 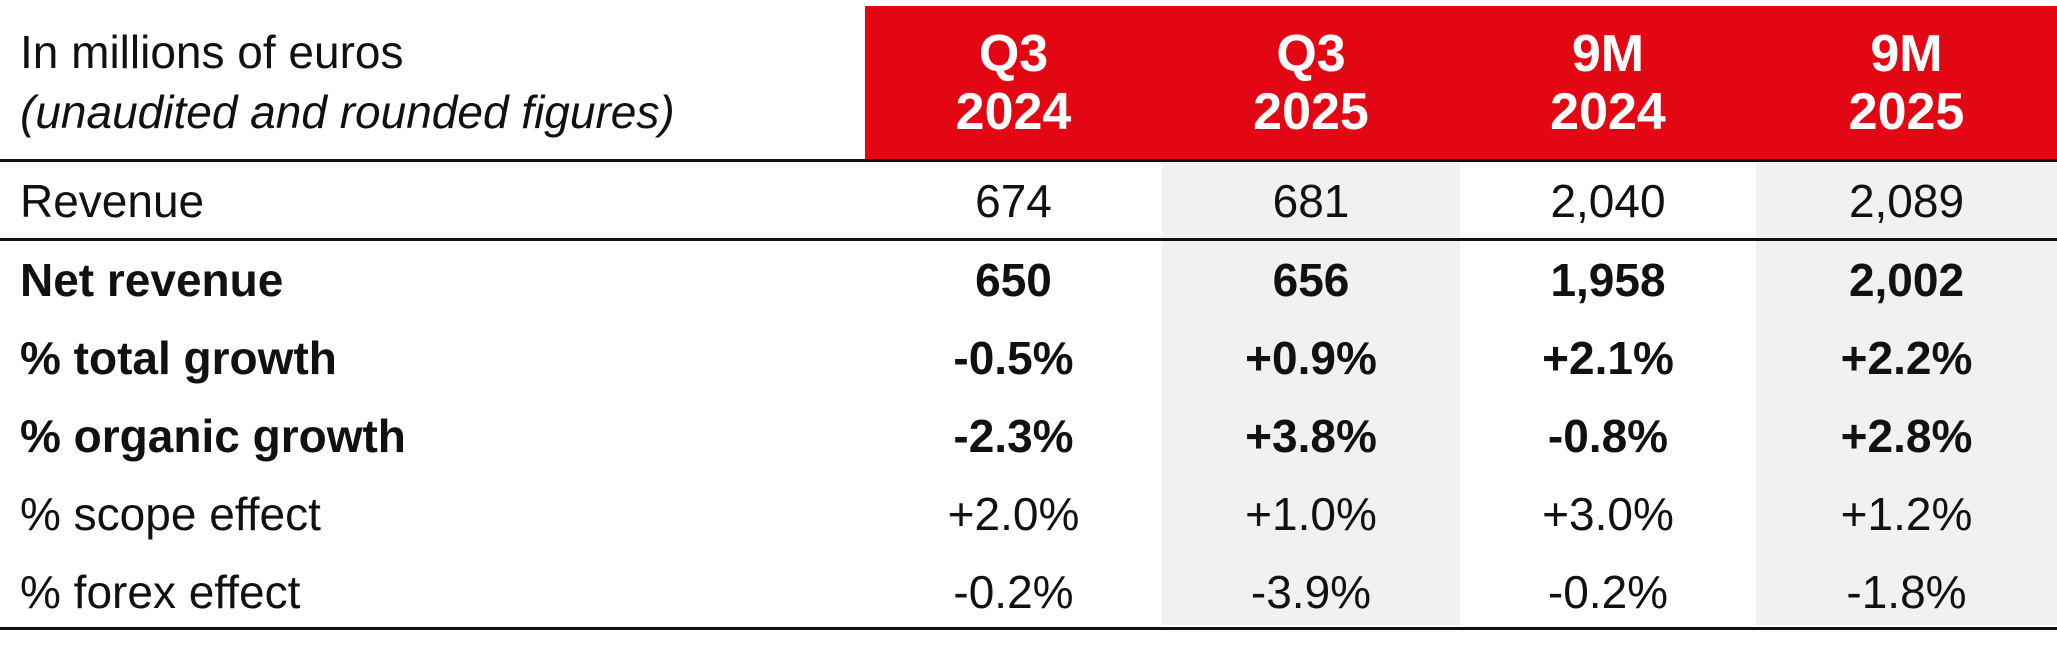 What do you see at coordinates (1906, 514) in the screenshot?
I see `cell-value: +1.2%` at bounding box center [1906, 514].